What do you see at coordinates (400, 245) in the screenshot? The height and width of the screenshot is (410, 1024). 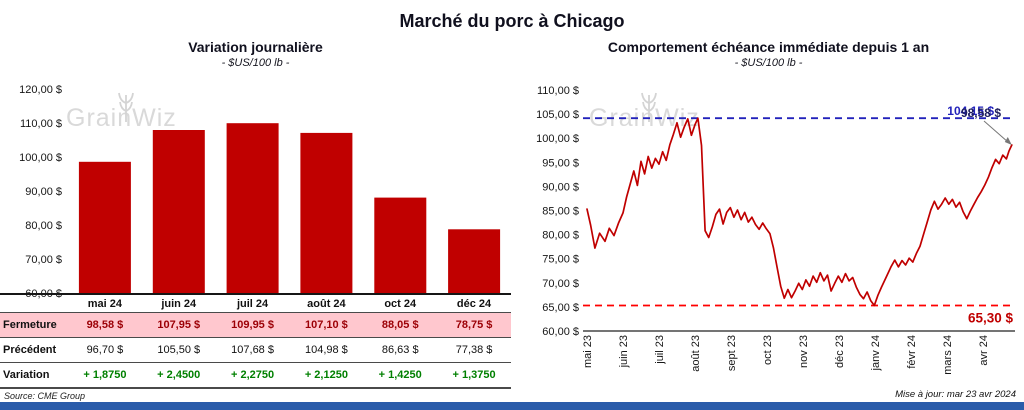 I see `bar-oct 24` at bounding box center [400, 245].